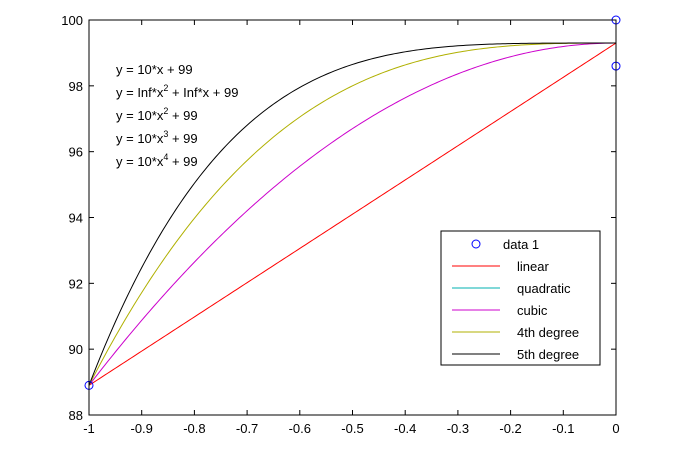 The width and height of the screenshot is (680, 452). What do you see at coordinates (76, 349) in the screenshot?
I see `y-tick-label: 90` at bounding box center [76, 349].